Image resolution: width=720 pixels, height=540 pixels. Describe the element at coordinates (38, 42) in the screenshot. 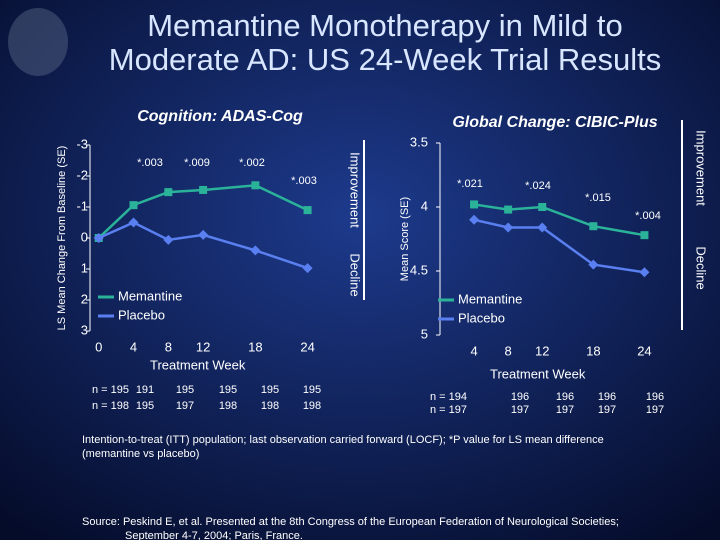

I see `head-icon` at that location.